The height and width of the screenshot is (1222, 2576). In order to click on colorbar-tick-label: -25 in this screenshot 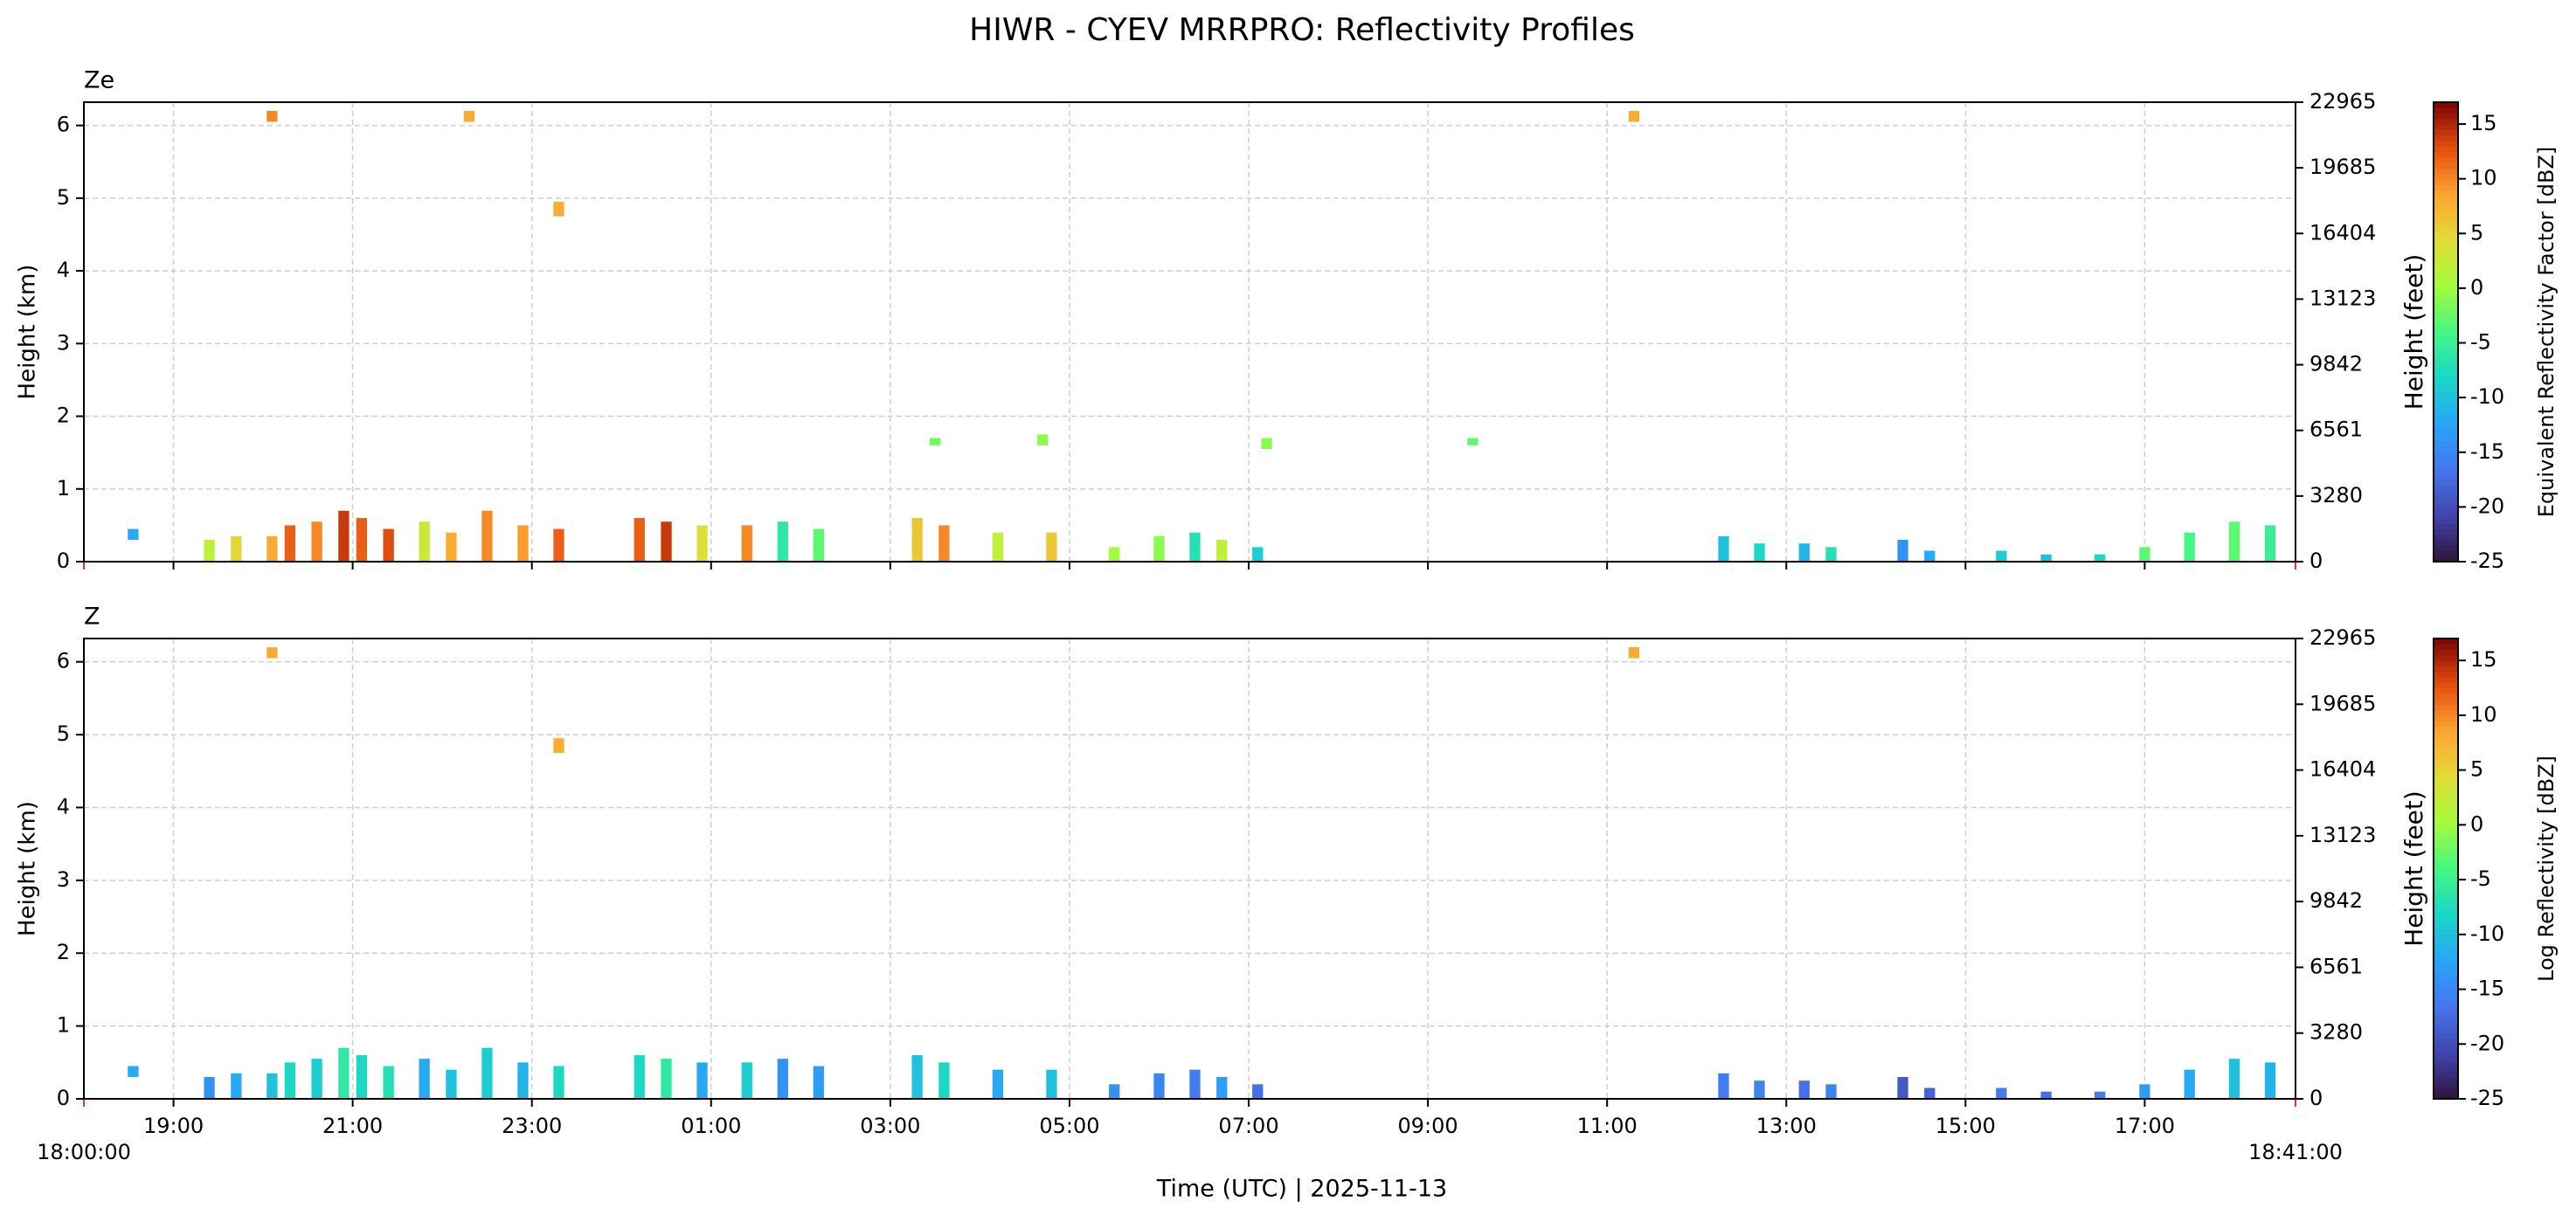, I will do `click(2487, 1098)`.